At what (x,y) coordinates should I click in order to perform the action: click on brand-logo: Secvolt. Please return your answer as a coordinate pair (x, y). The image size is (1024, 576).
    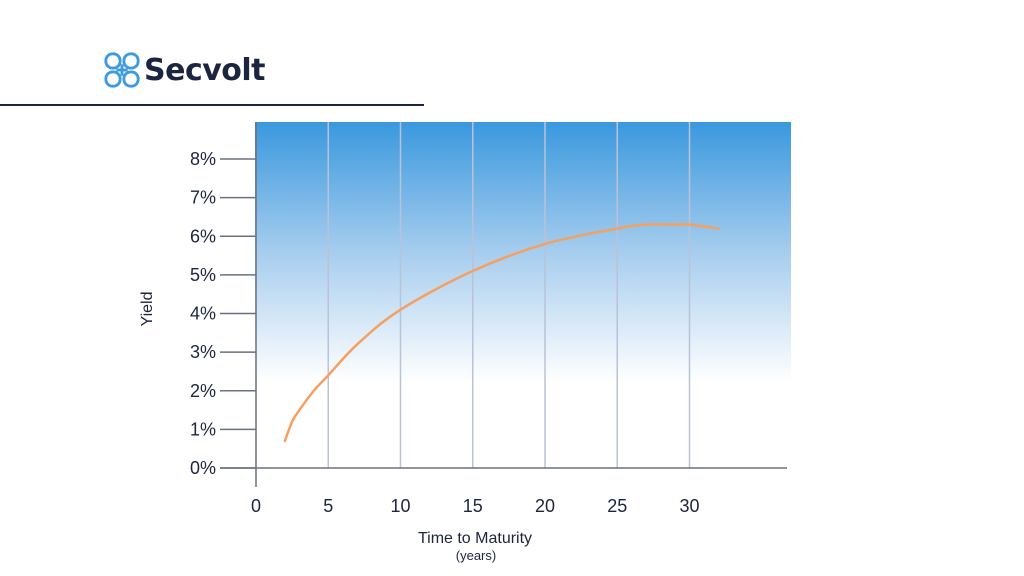
    Looking at the image, I should click on (184, 70).